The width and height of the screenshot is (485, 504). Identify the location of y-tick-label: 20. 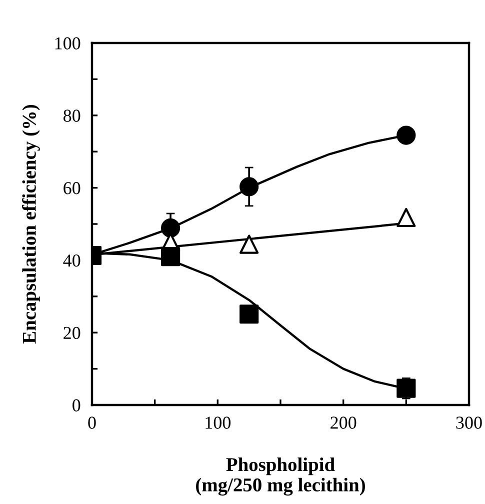
(72, 333).